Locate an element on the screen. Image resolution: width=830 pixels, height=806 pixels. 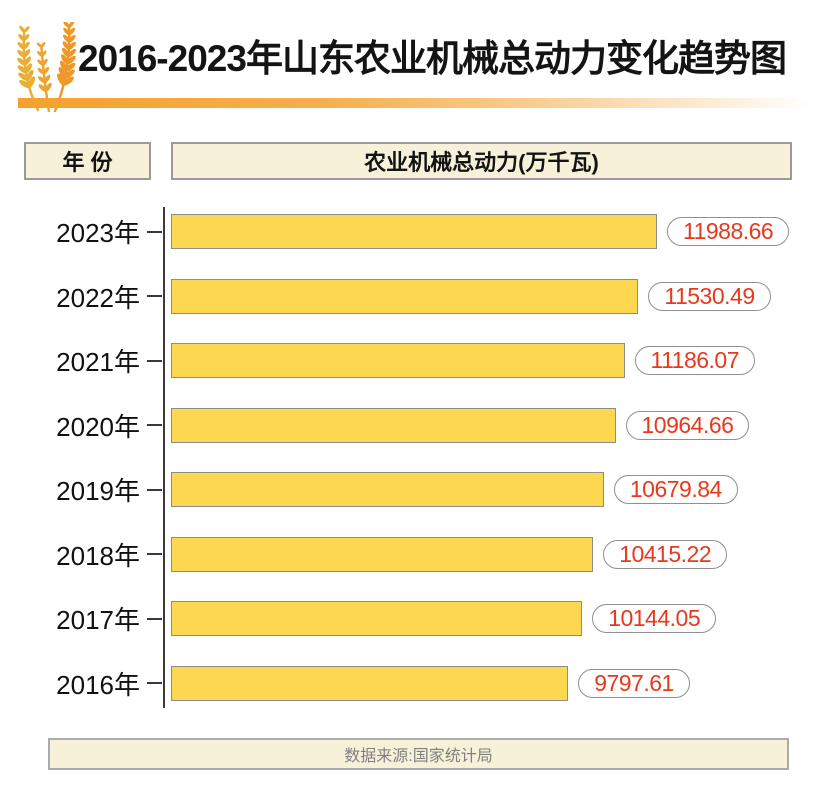
page-title: 2016-2023年山东农业机械总动力变化趋势图 is located at coordinates (432, 58).